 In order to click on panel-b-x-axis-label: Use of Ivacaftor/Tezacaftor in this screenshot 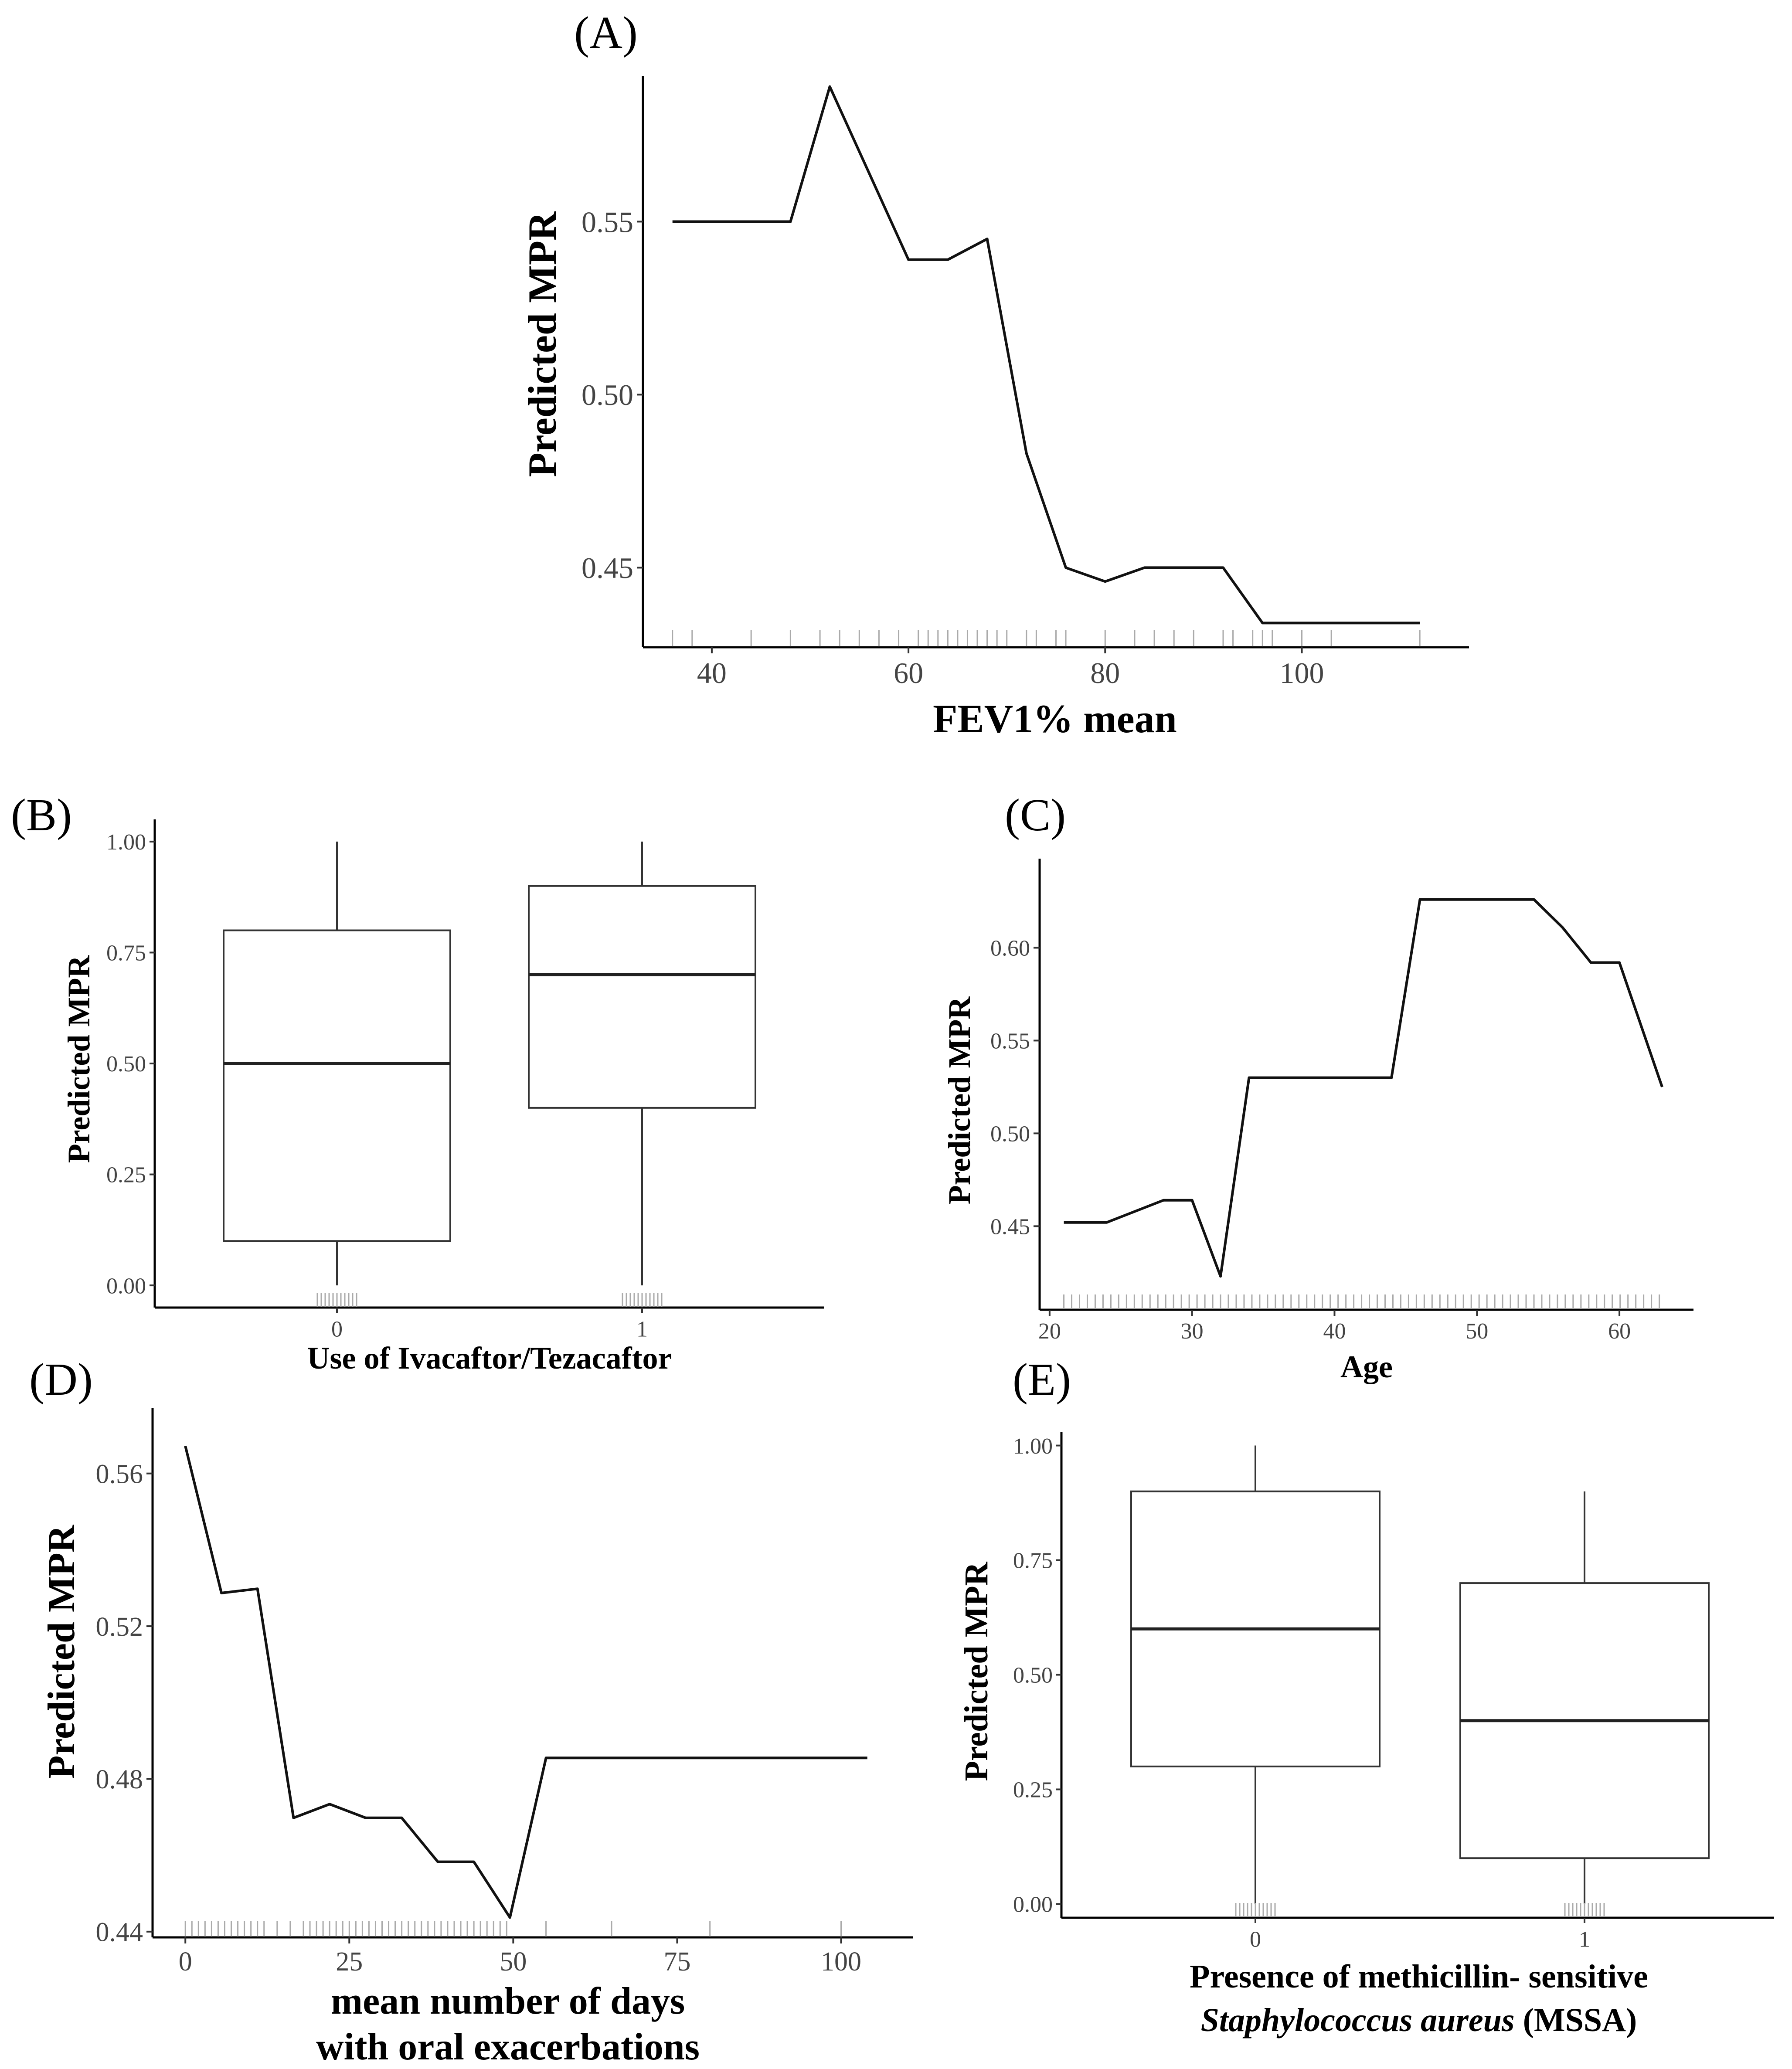, I will do `click(490, 1358)`.